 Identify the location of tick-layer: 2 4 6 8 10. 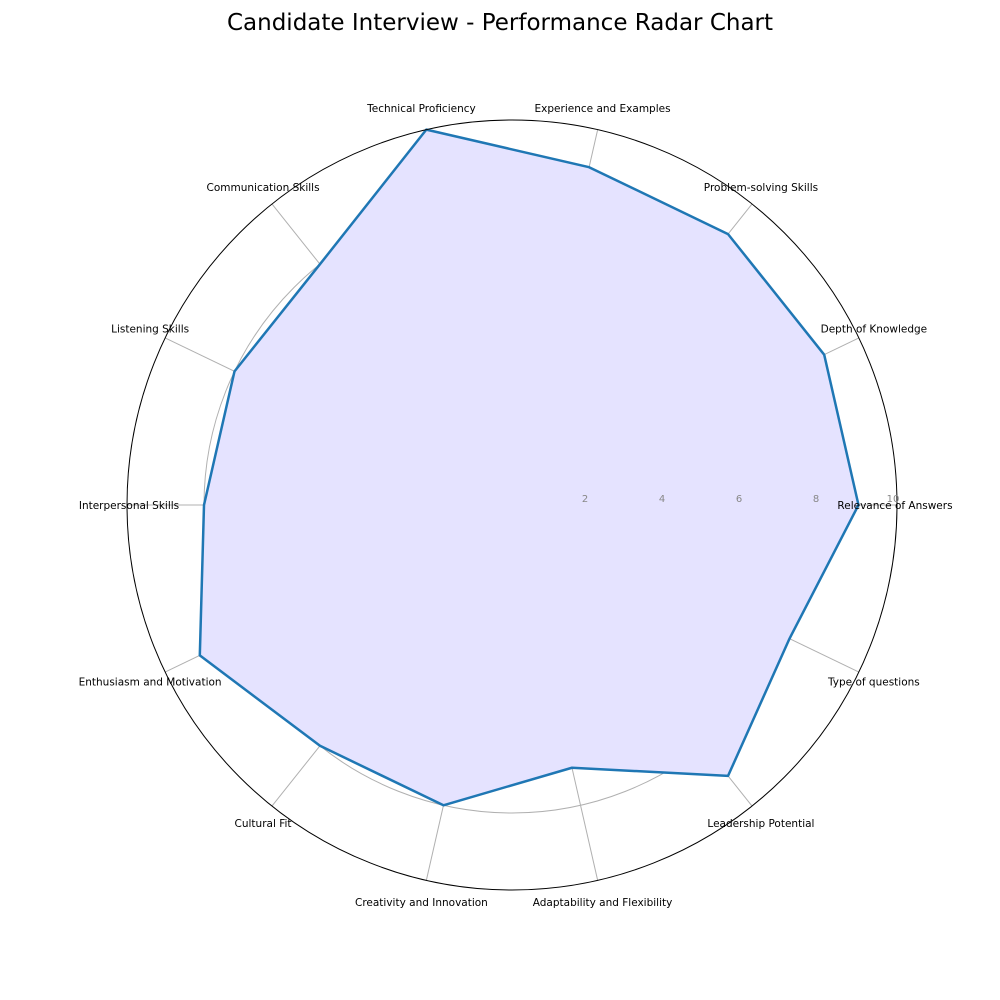
(741, 499).